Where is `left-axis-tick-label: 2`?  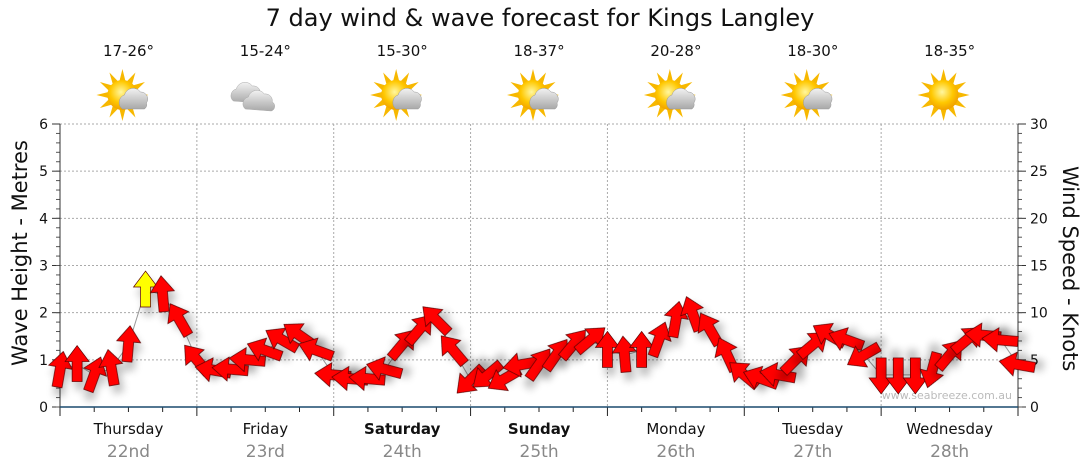
left-axis-tick-label: 2 is located at coordinates (43, 314).